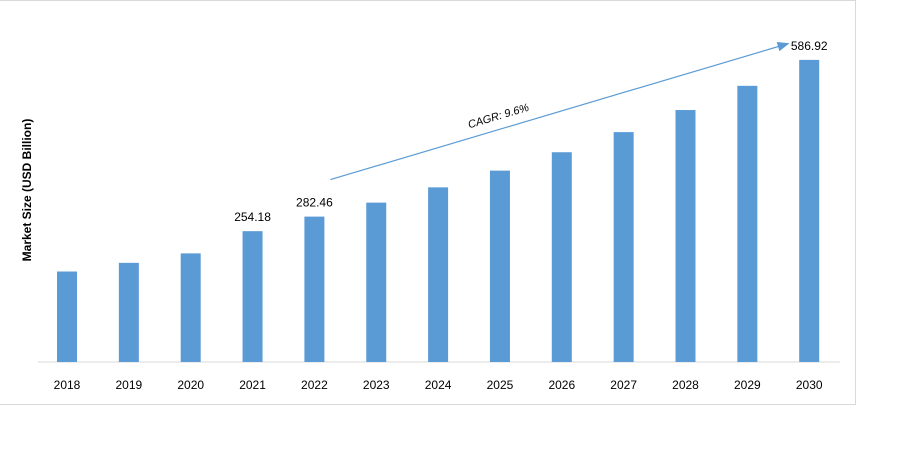 This screenshot has width=907, height=457. Describe the element at coordinates (190, 307) in the screenshot. I see `bar-2020` at that location.